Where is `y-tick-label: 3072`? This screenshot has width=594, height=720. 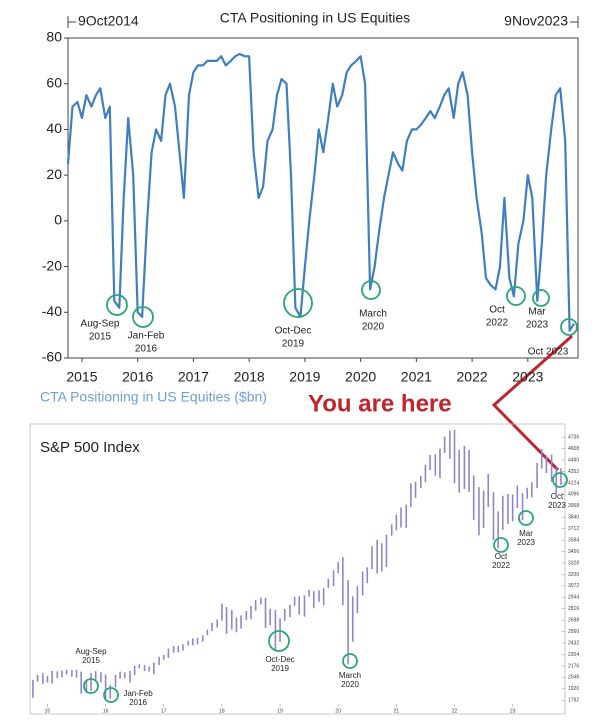
y-tick-label: 3072 is located at coordinates (573, 586).